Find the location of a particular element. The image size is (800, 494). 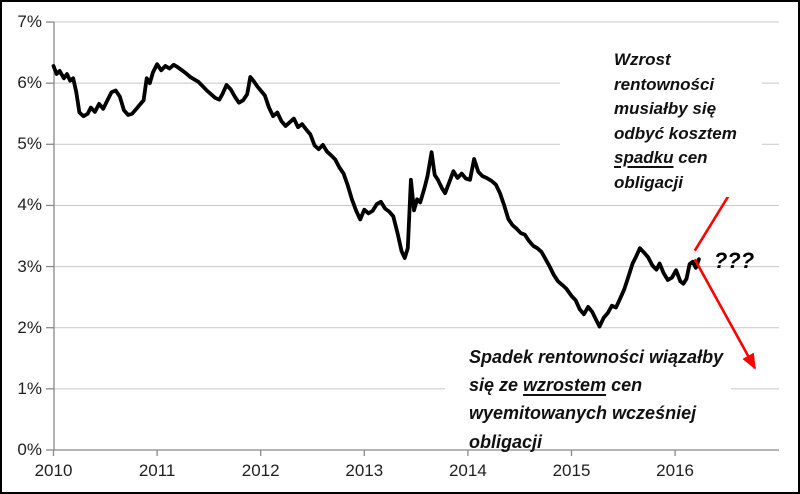

annotation-line: musiałby się is located at coordinates (665, 108).